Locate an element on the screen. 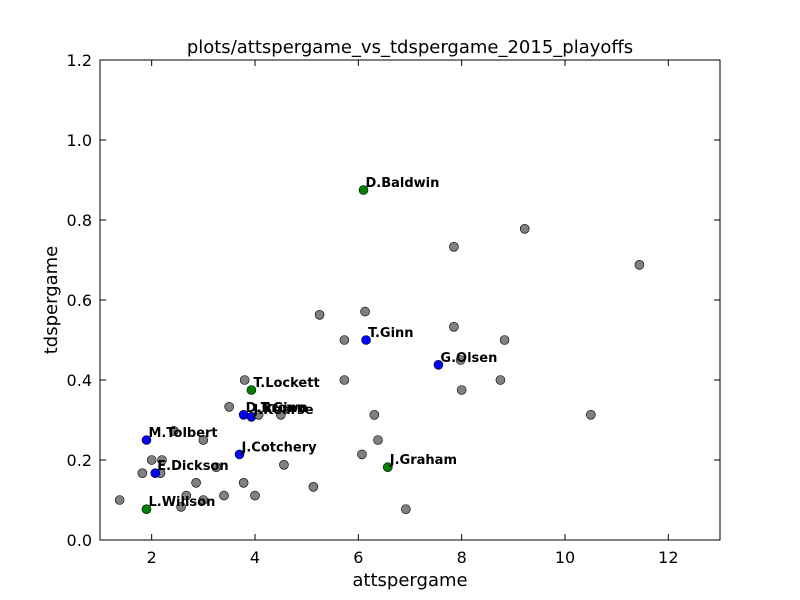 The height and width of the screenshot is (600, 800). y-tick-label: 0.8 is located at coordinates (79, 220).